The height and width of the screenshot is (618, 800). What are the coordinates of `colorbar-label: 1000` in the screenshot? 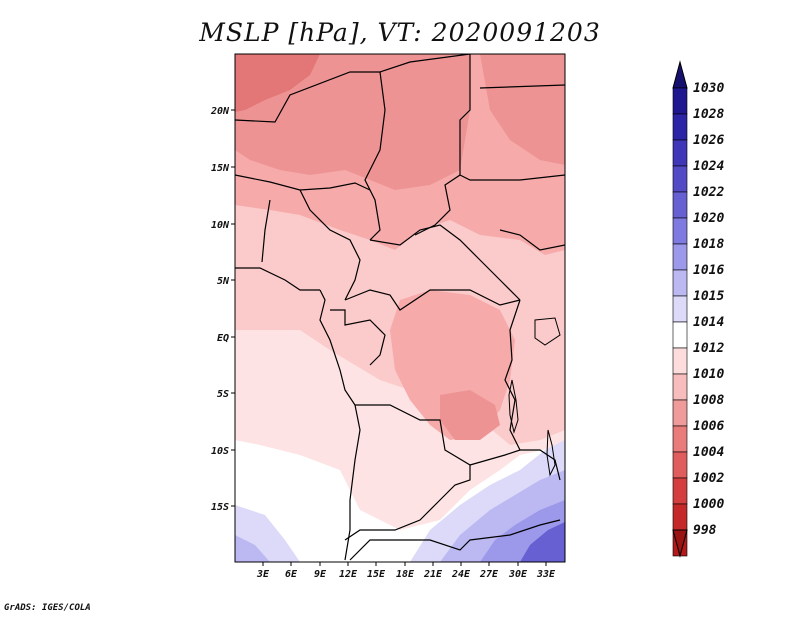 It's located at (708, 504).